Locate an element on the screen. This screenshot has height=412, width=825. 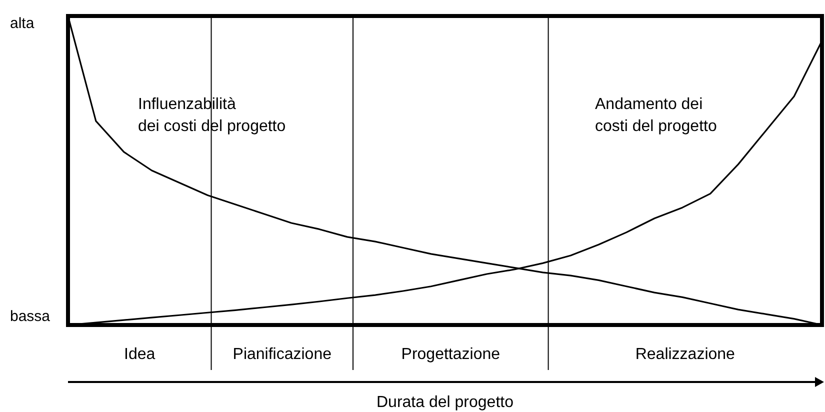
x-axis-title: Durata del progetto is located at coordinates (445, 402).